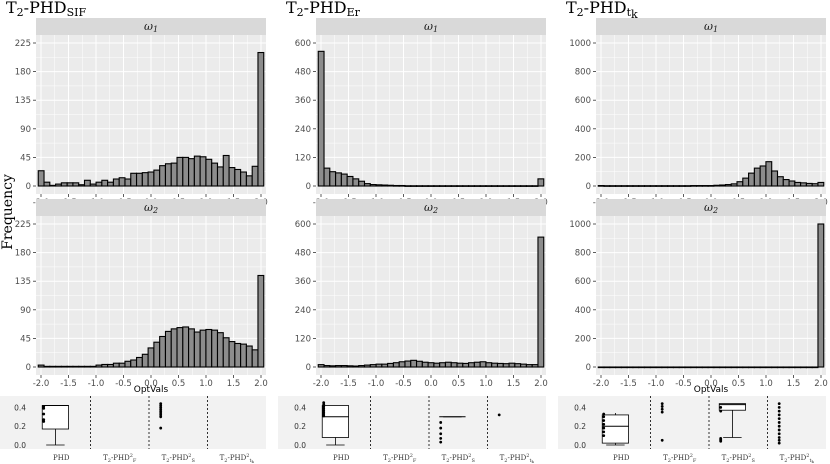  I want to click on y-tick-label: 0, so click(588, 187).